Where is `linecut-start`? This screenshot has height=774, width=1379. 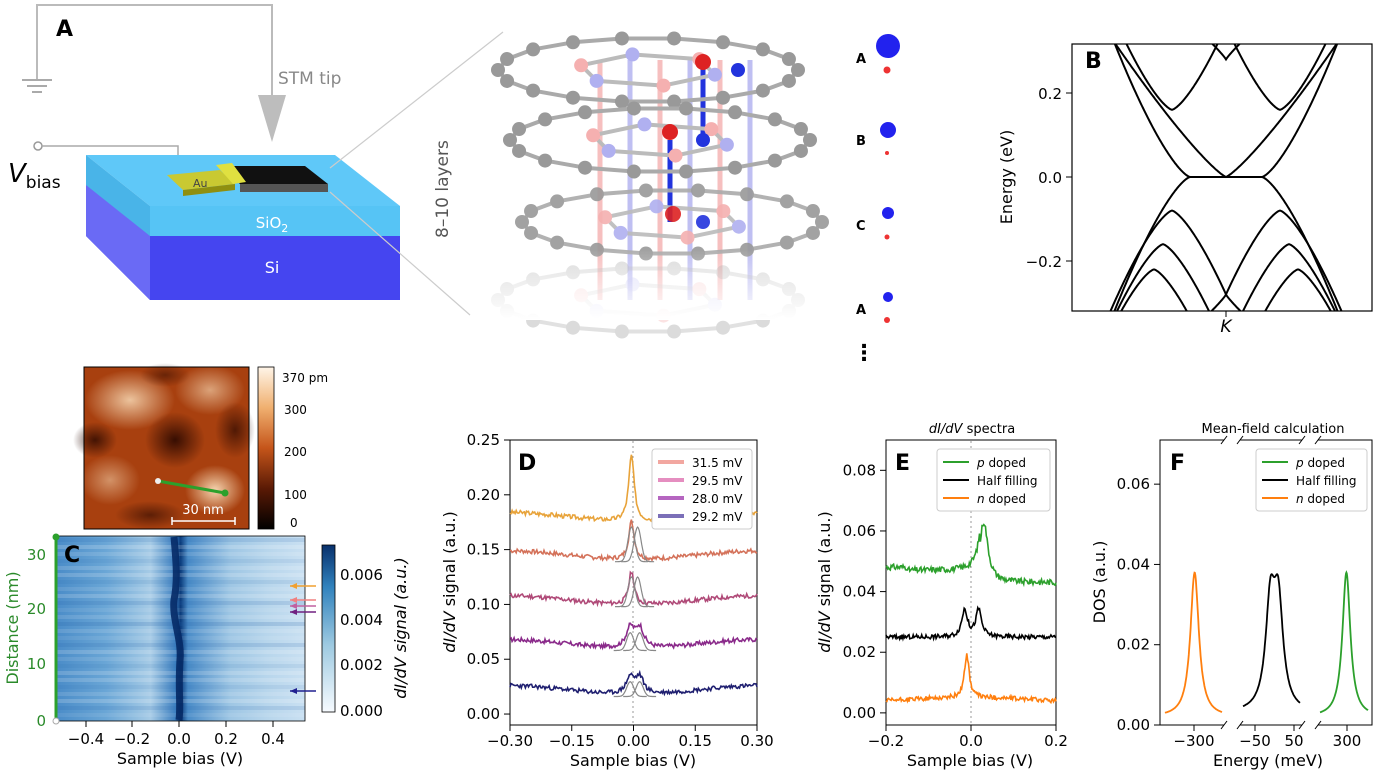 linecut-start is located at coordinates (158, 481).